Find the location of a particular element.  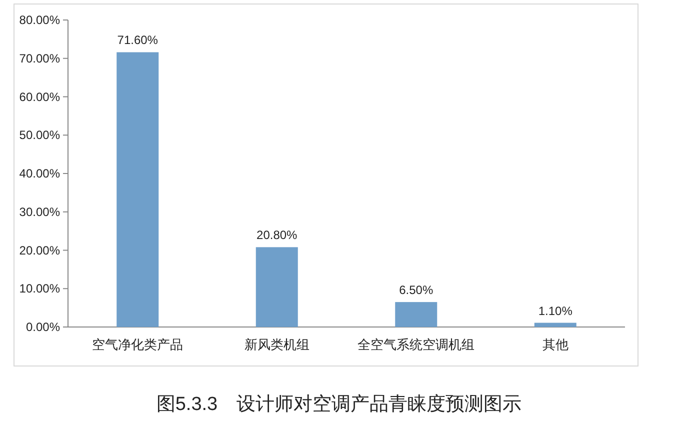

y-tick-label: 70.00% is located at coordinates (39, 58).